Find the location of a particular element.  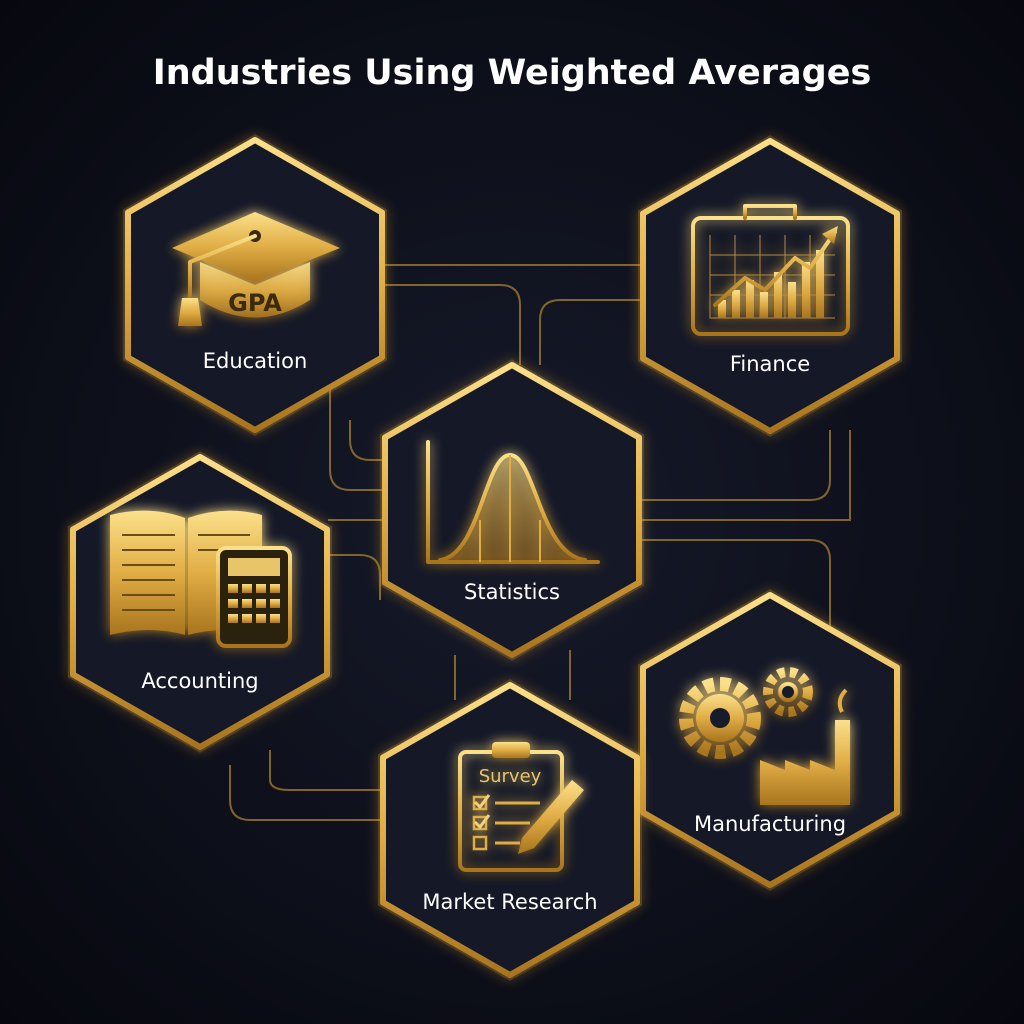

node-label: Education is located at coordinates (255, 361).